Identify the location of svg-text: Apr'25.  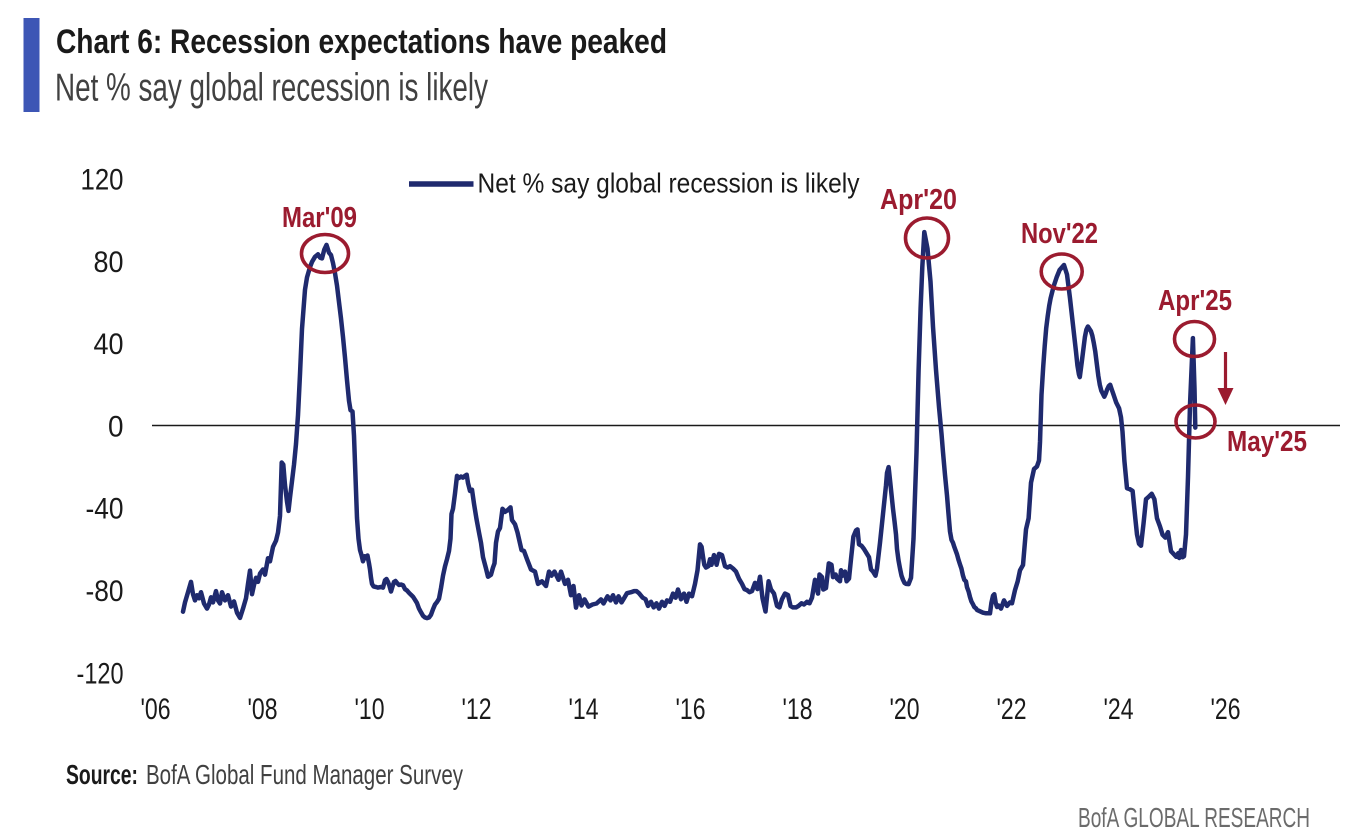
(1195, 301).